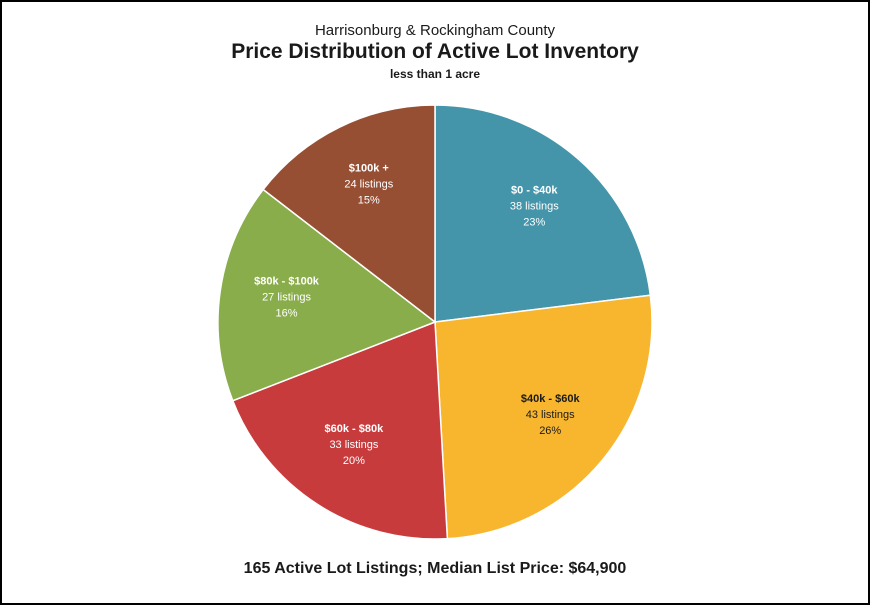 The width and height of the screenshot is (870, 605). What do you see at coordinates (551, 399) in the screenshot?
I see `slice-range-label: $40k - $60k` at bounding box center [551, 399].